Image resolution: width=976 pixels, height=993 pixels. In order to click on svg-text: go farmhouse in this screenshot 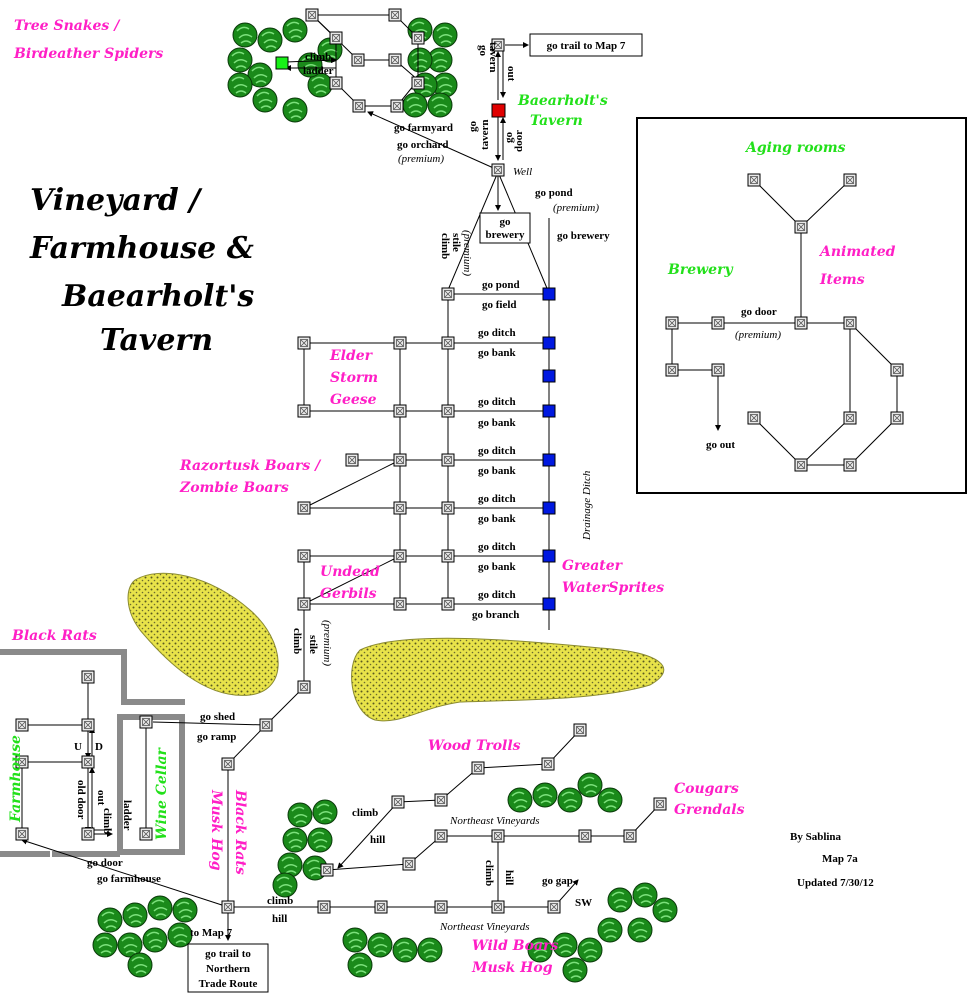, I will do `click(129, 879)`.